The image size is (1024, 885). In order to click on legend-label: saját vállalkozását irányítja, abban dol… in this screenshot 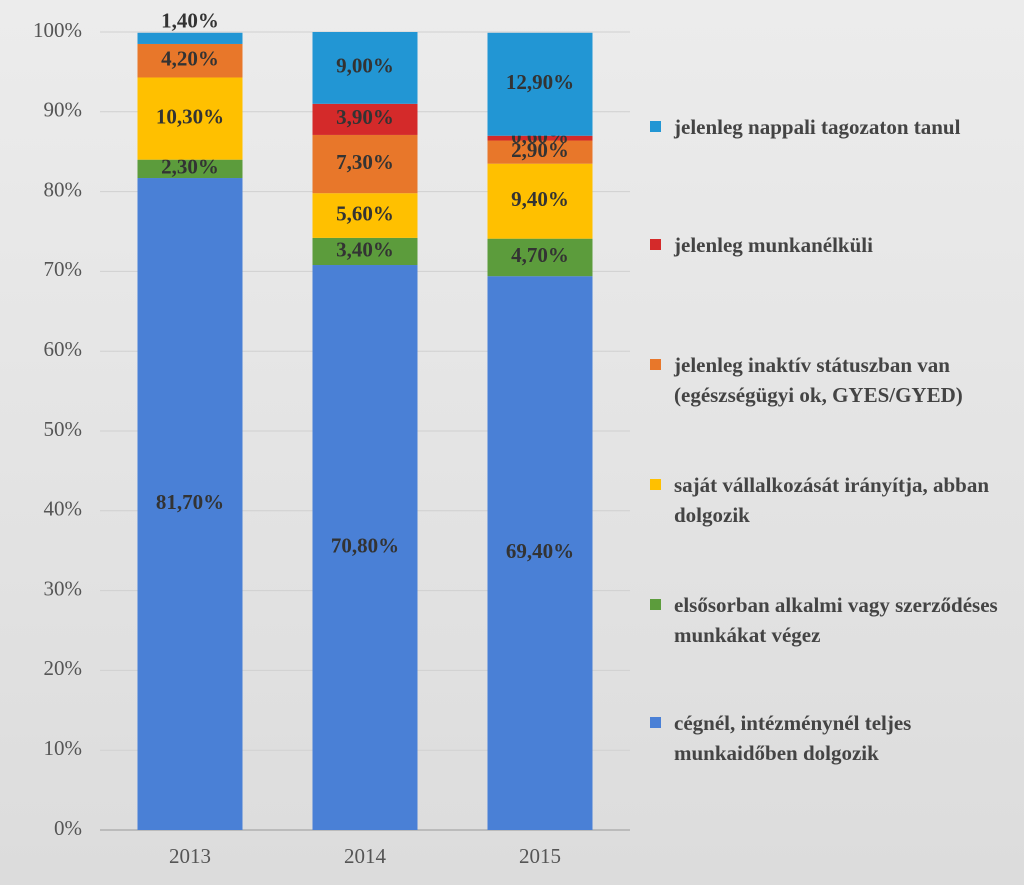, I will do `click(832, 500)`.